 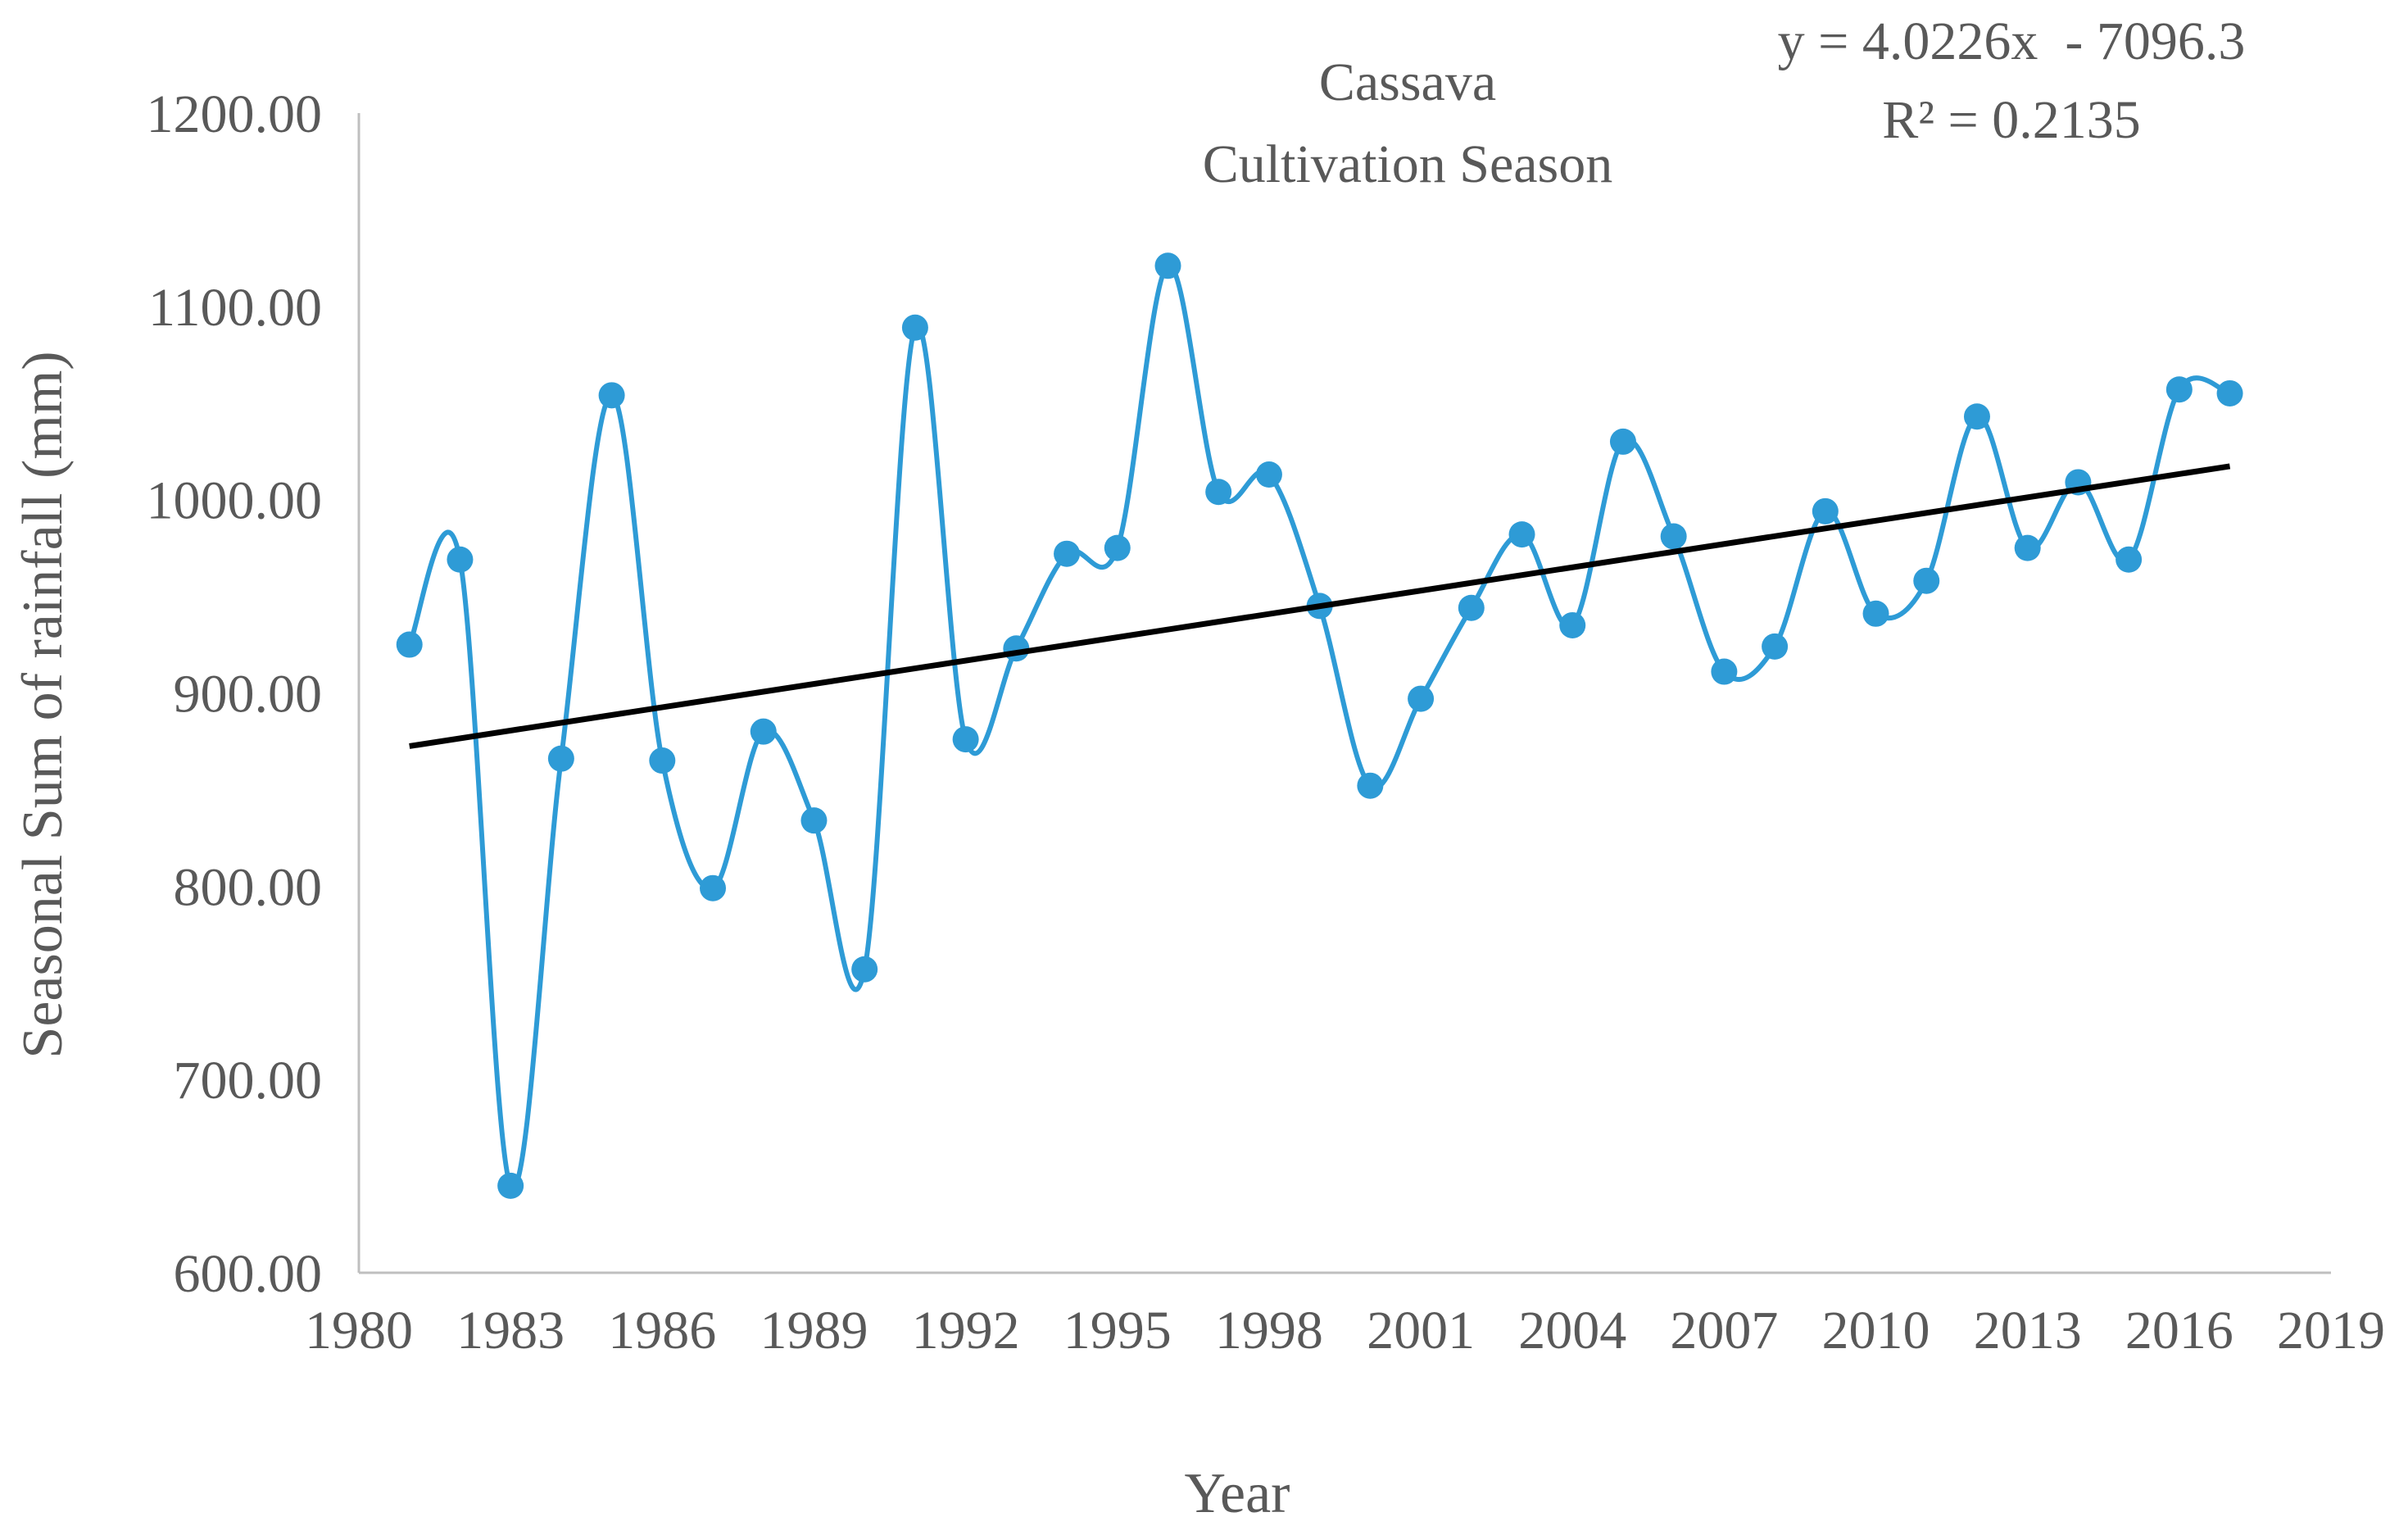 What do you see at coordinates (511, 1330) in the screenshot?
I see `x-tick-label: 1983` at bounding box center [511, 1330].